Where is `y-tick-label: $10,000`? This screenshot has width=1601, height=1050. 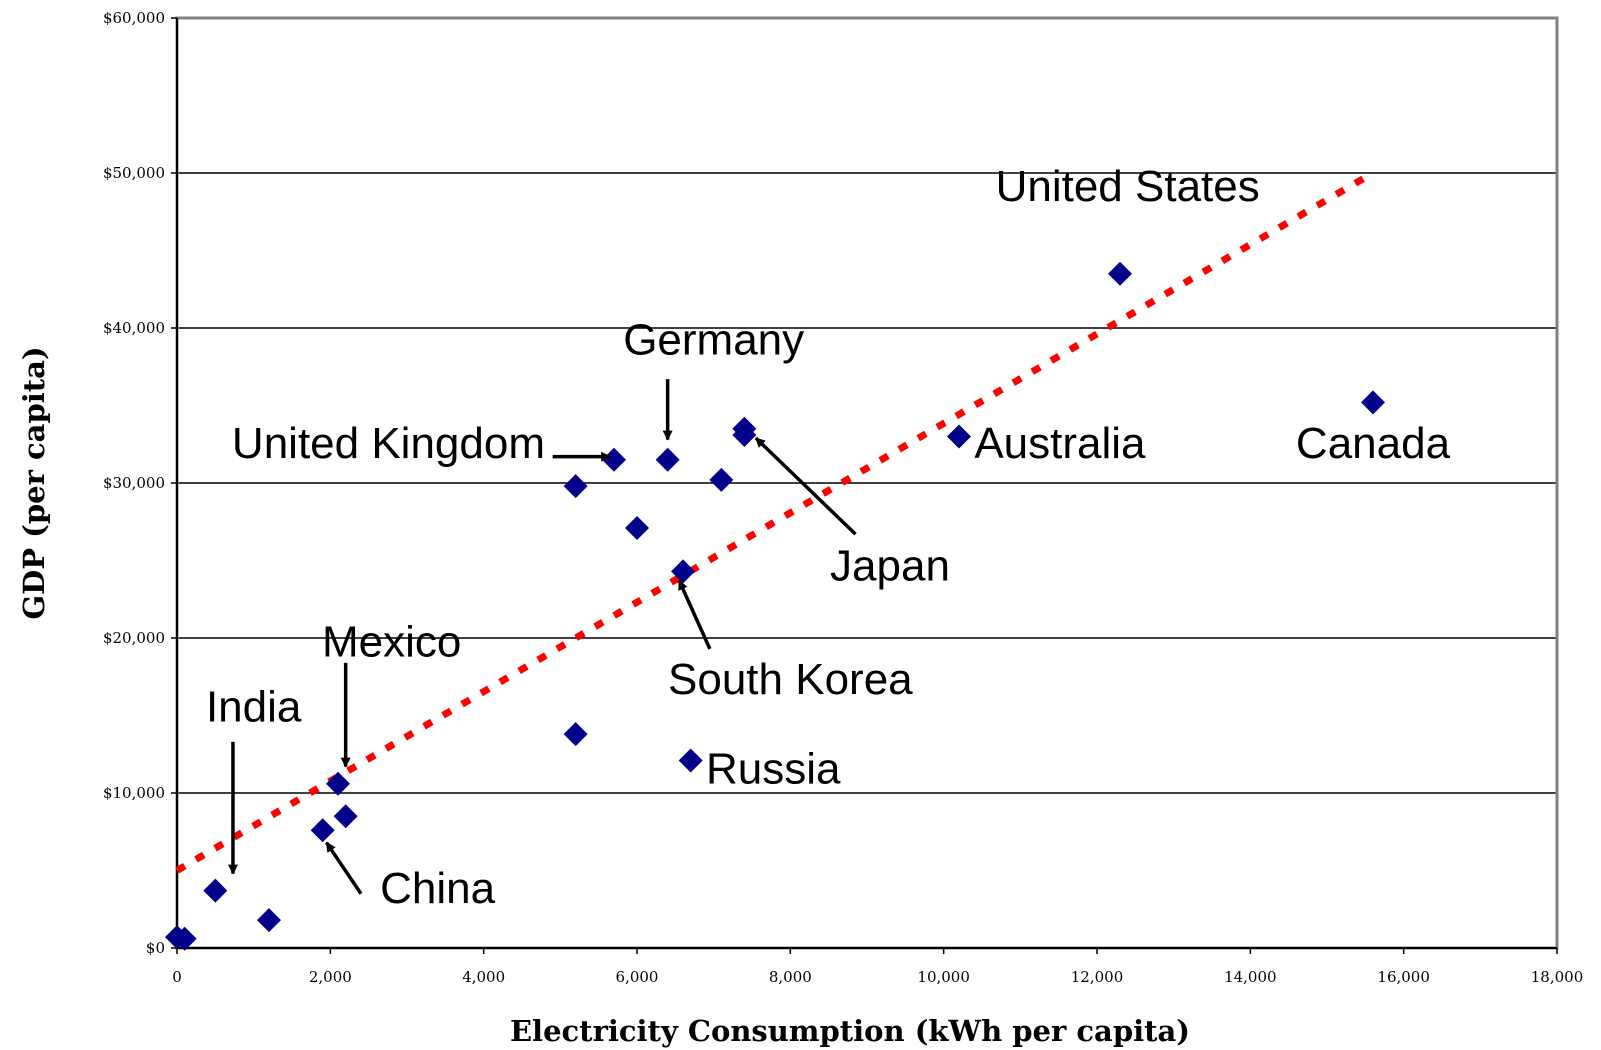 y-tick-label: $10,000 is located at coordinates (134, 793).